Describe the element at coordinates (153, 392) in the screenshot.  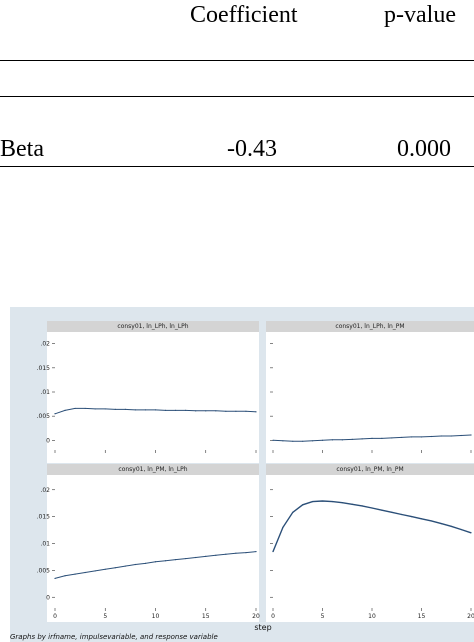
I see `panel-lph-lph: consy01, ln_LPh, ln_LPh` at that location.